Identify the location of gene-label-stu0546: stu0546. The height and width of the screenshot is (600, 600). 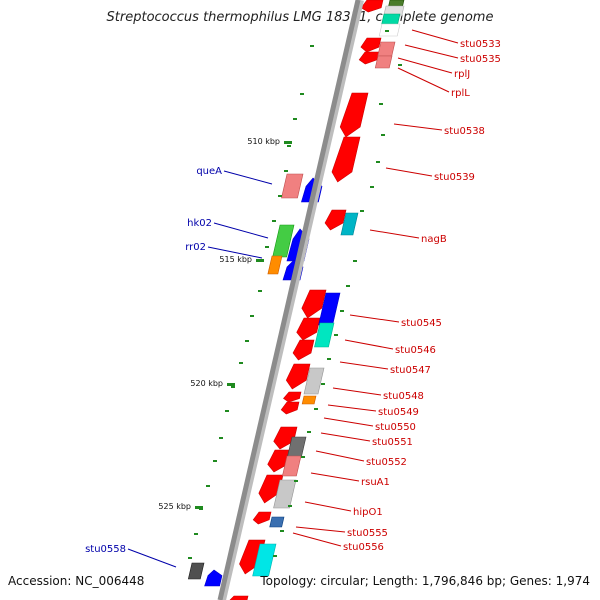
(415, 350).